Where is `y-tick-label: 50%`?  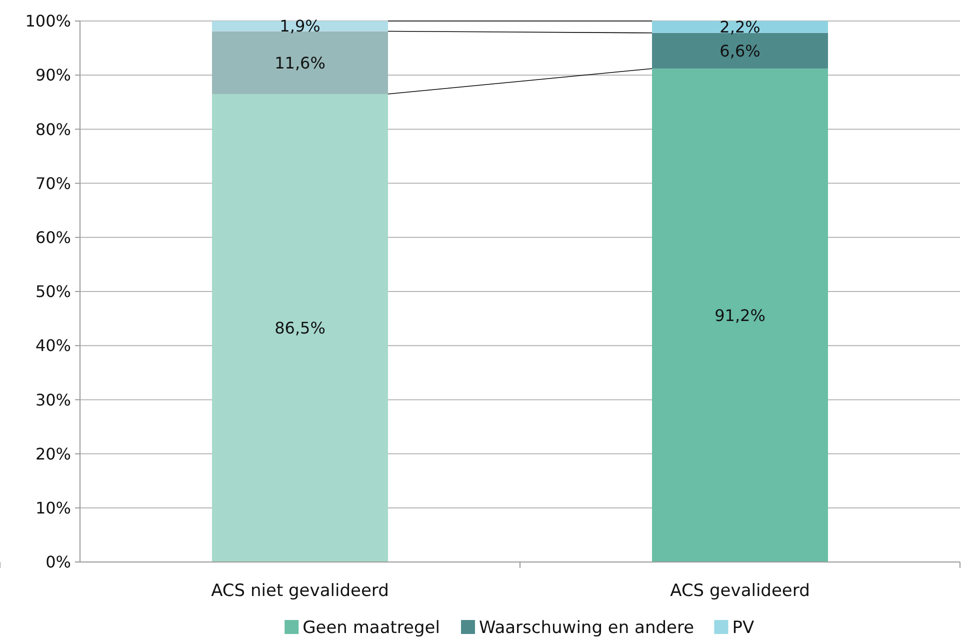 y-tick-label: 50% is located at coordinates (53, 292).